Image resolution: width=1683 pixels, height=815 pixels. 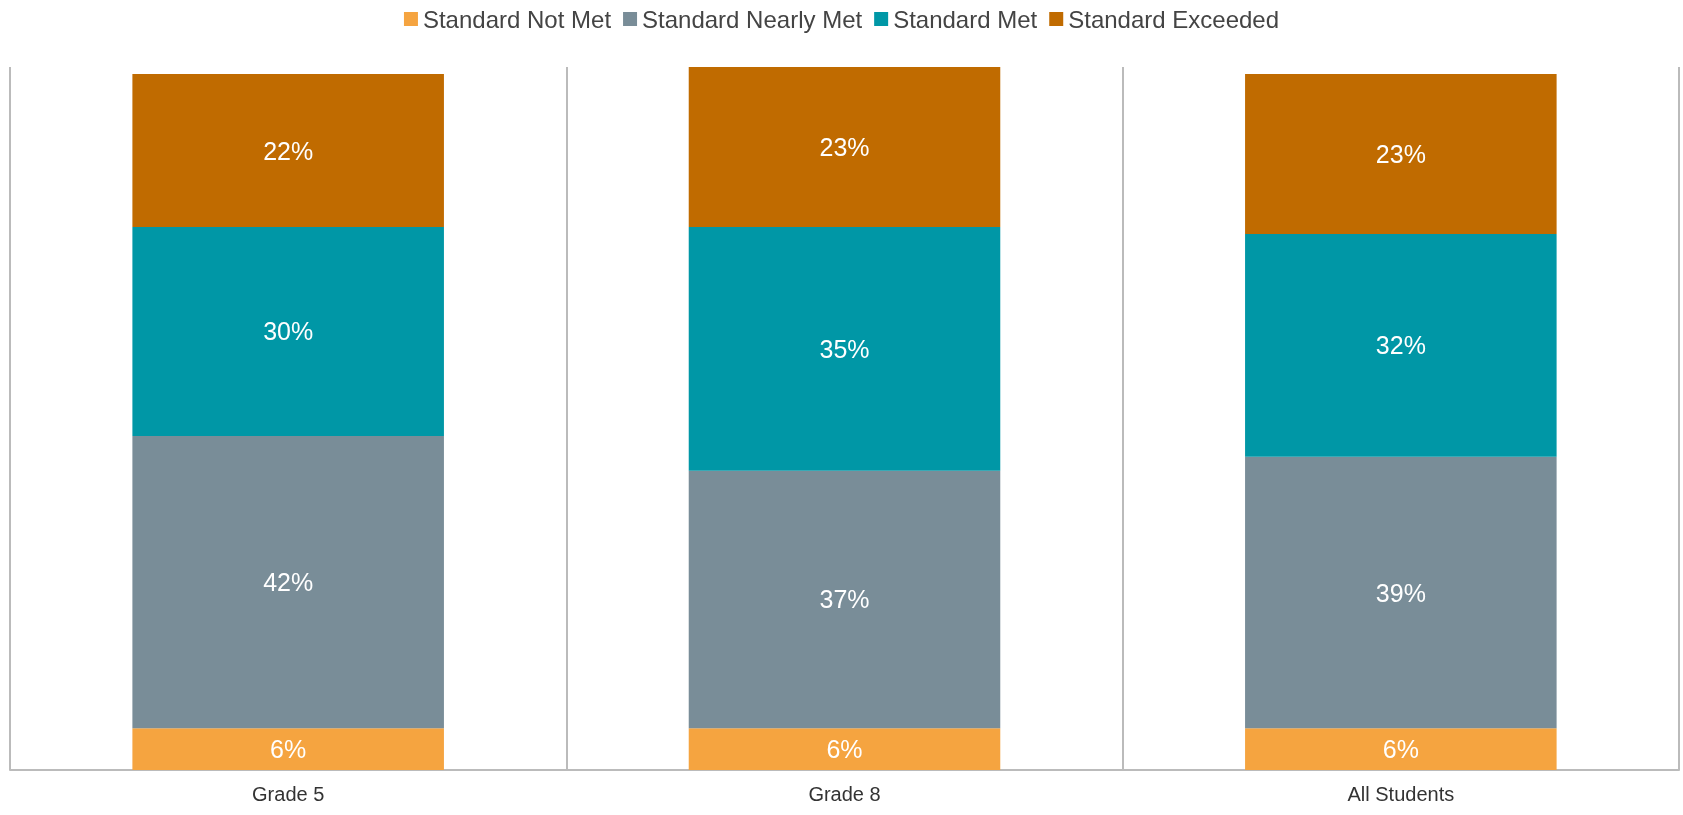 I want to click on data-label: 35%, so click(x=844, y=348).